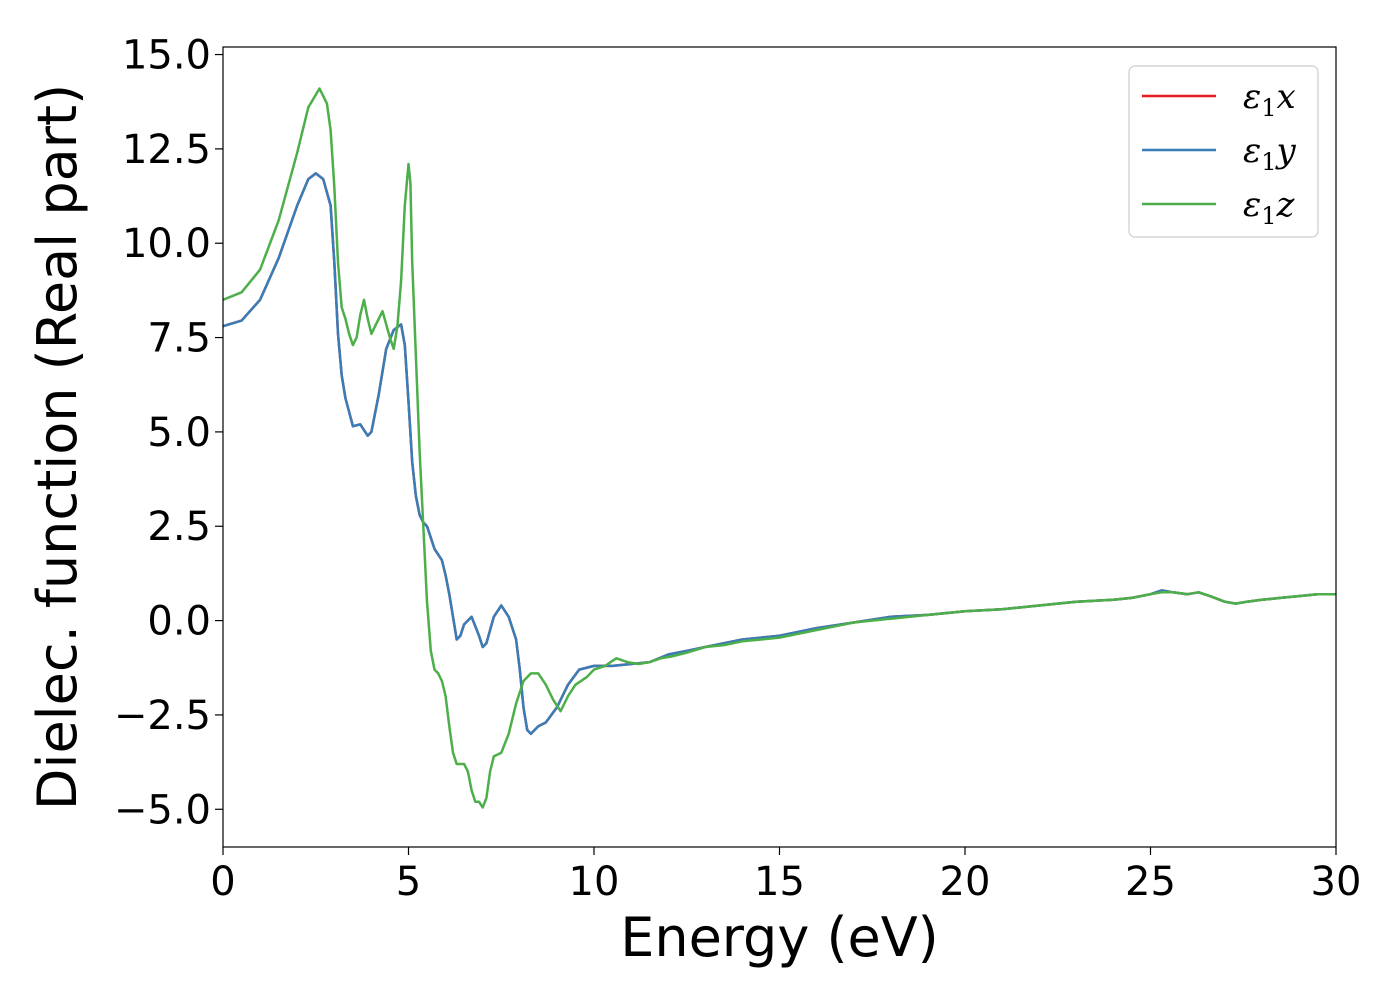 The image size is (1400, 1000). What do you see at coordinates (166, 56) in the screenshot?
I see `y-tick-label: 15.0` at bounding box center [166, 56].